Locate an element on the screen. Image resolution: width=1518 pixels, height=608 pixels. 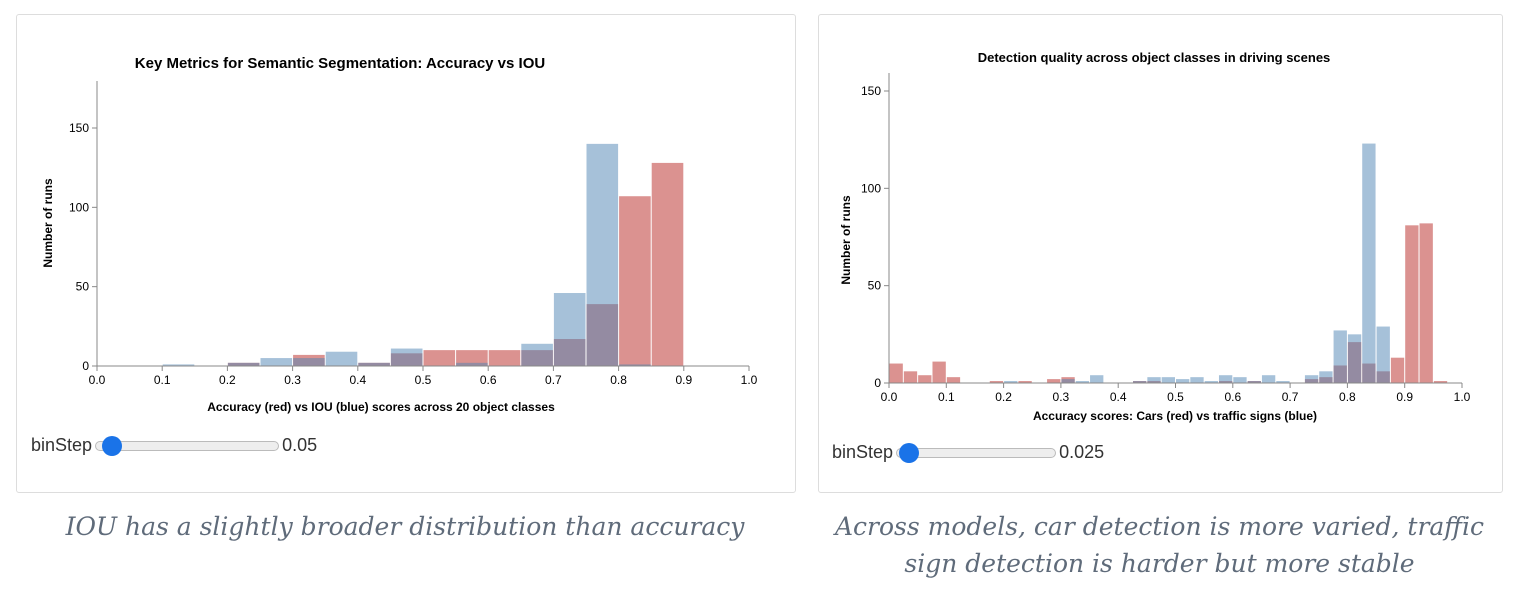
binstep-slider-control: binStep 0.025 is located at coordinates (968, 452).